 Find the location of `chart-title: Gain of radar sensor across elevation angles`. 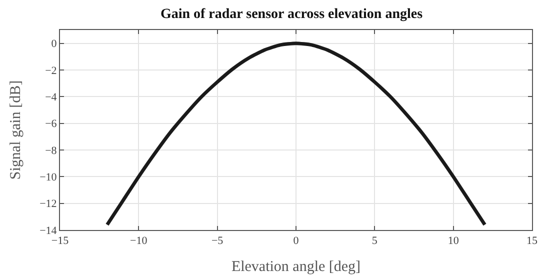

chart-title: Gain of radar sensor across elevation angles is located at coordinates (292, 14).